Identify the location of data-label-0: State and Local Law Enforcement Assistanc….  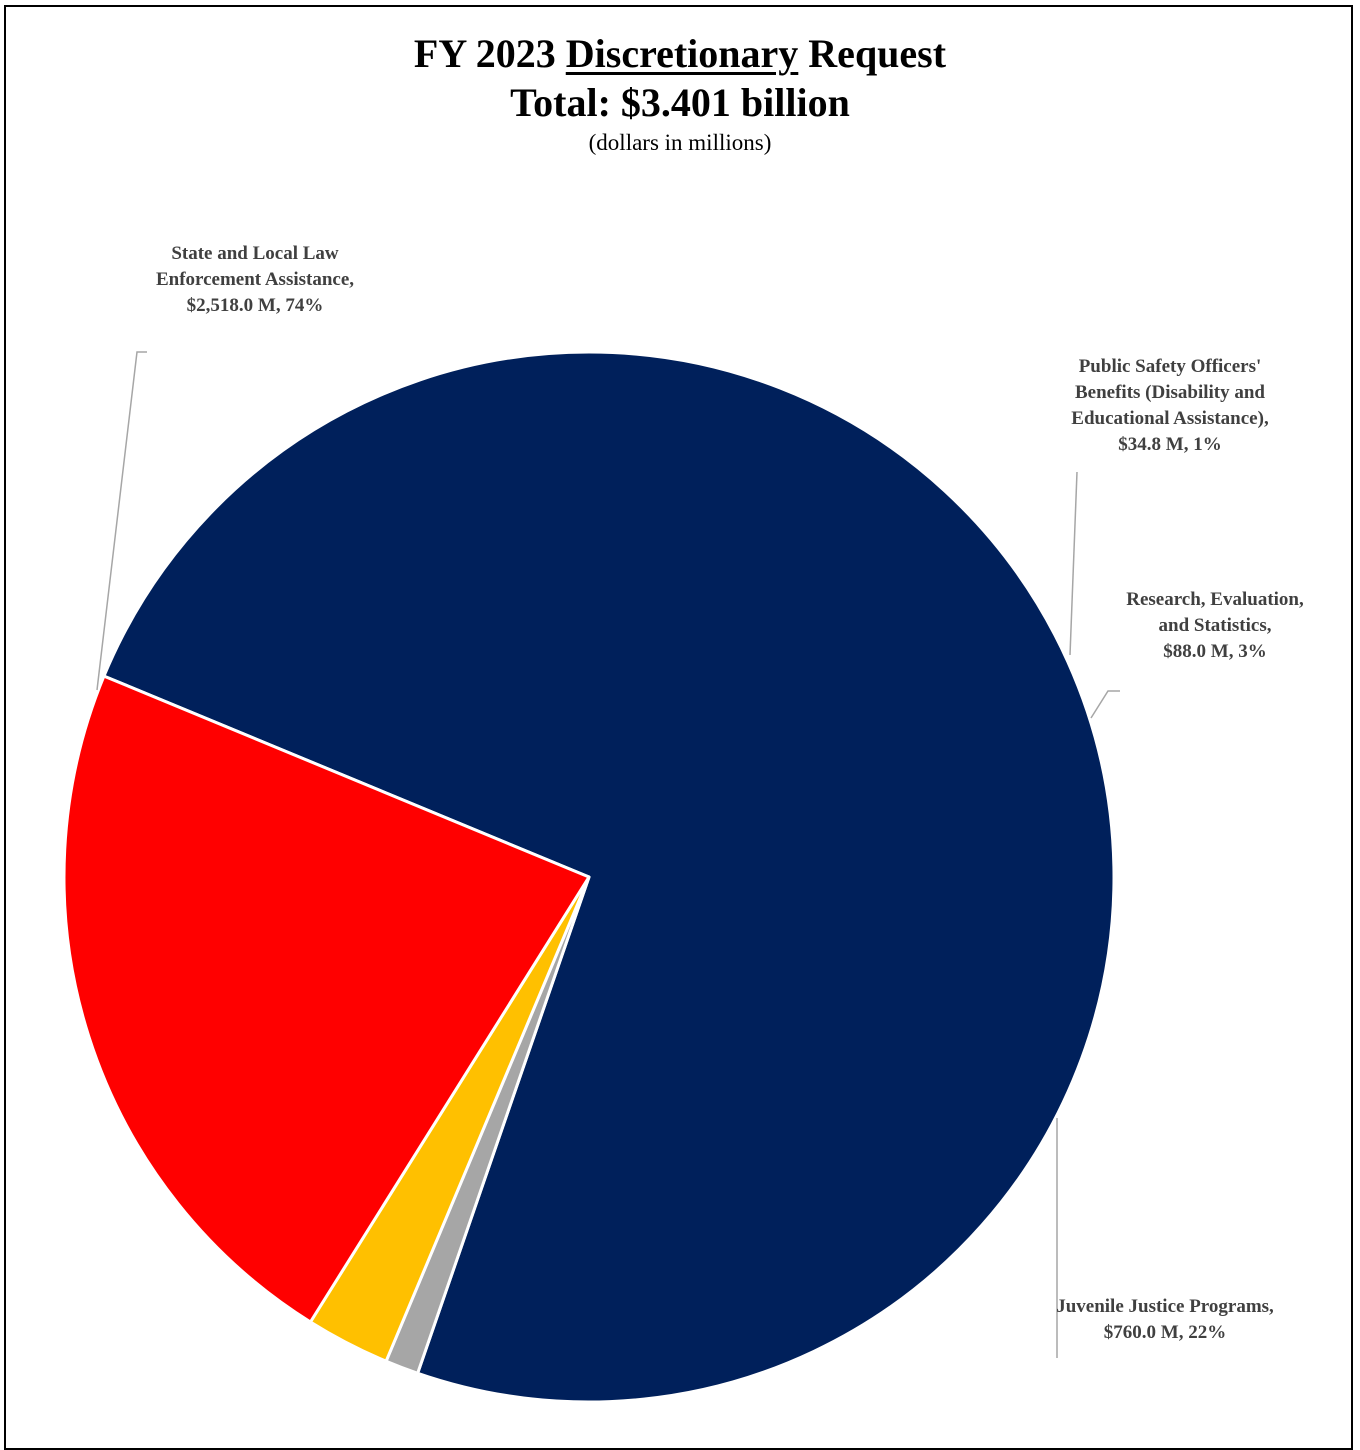
(255, 280).